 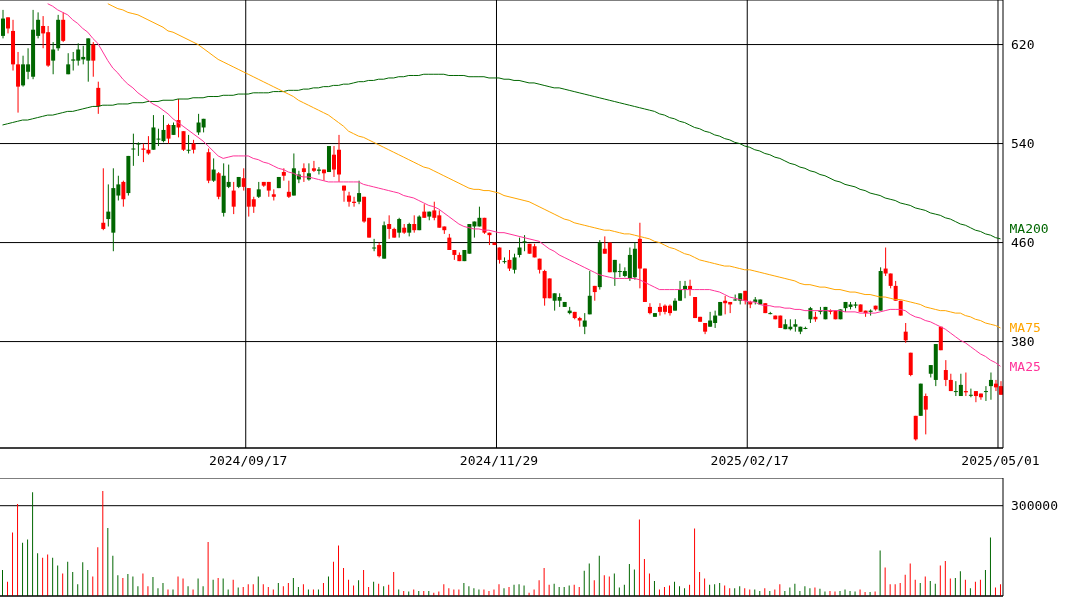 What do you see at coordinates (1023, 243) in the screenshot?
I see `y-tick-label: 460` at bounding box center [1023, 243].